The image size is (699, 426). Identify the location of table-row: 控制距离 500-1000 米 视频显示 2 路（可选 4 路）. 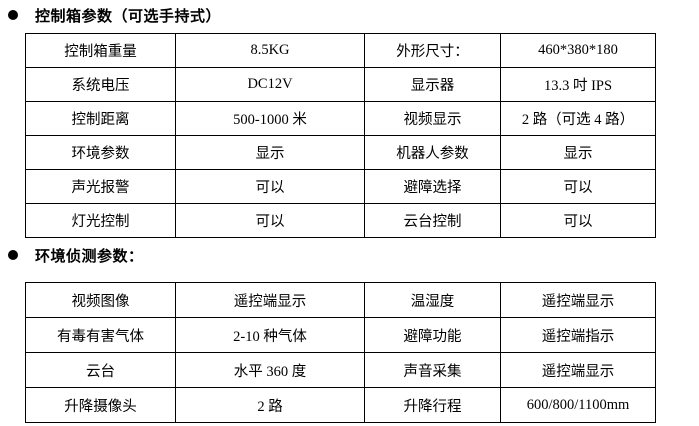
(340, 118).